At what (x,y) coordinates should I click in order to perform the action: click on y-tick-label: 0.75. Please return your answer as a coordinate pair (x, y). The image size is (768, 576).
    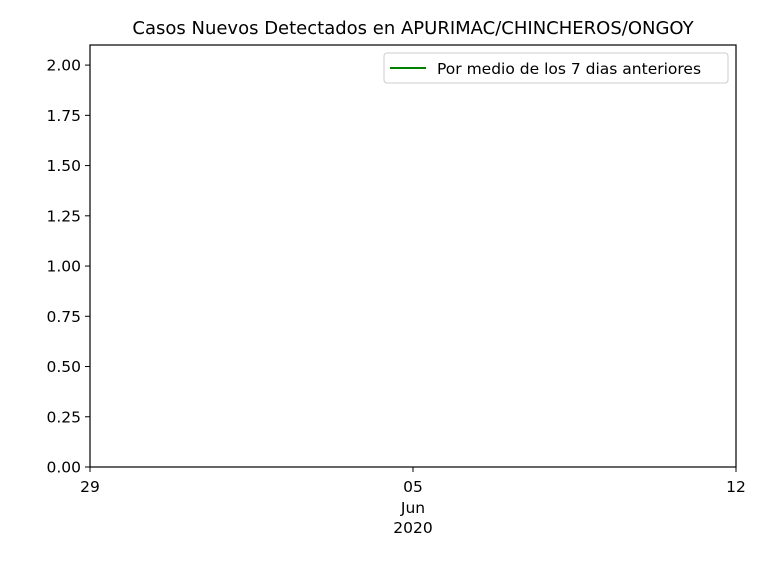
    Looking at the image, I should click on (63, 317).